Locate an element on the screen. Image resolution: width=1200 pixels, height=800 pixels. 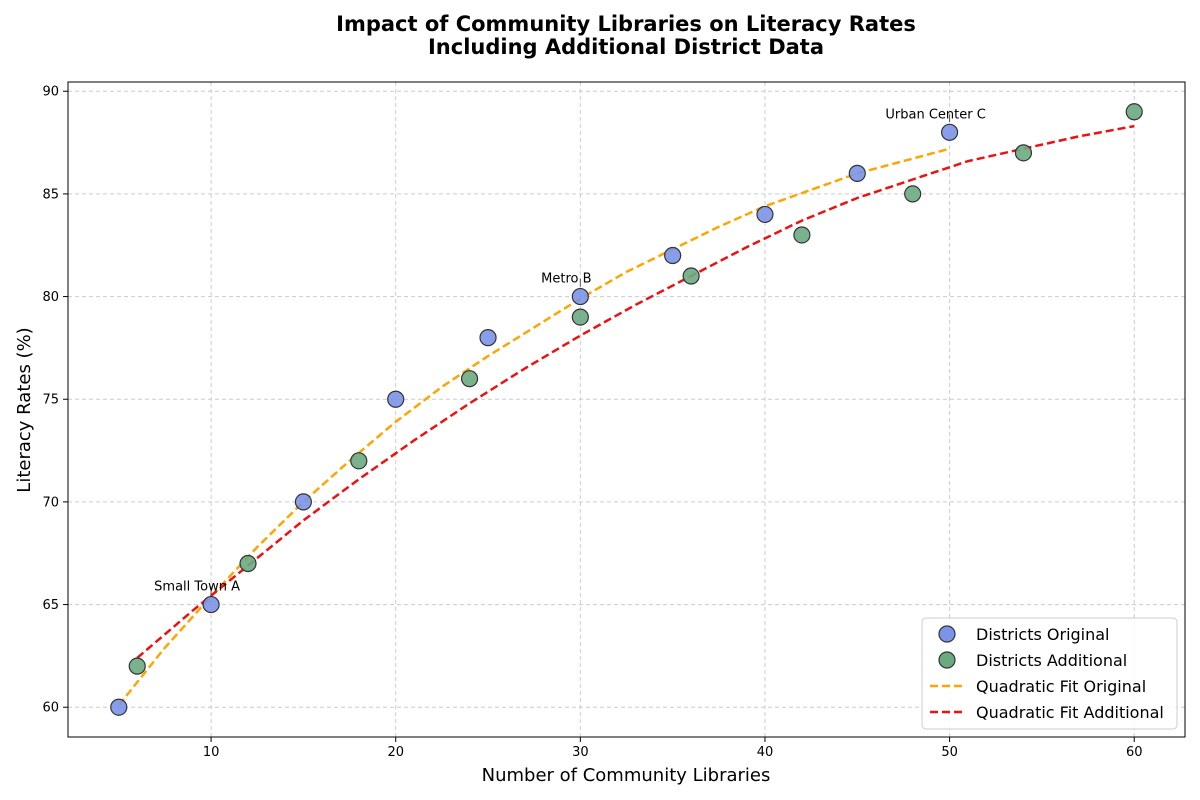
y-tick-label: 70 is located at coordinates (50, 502).